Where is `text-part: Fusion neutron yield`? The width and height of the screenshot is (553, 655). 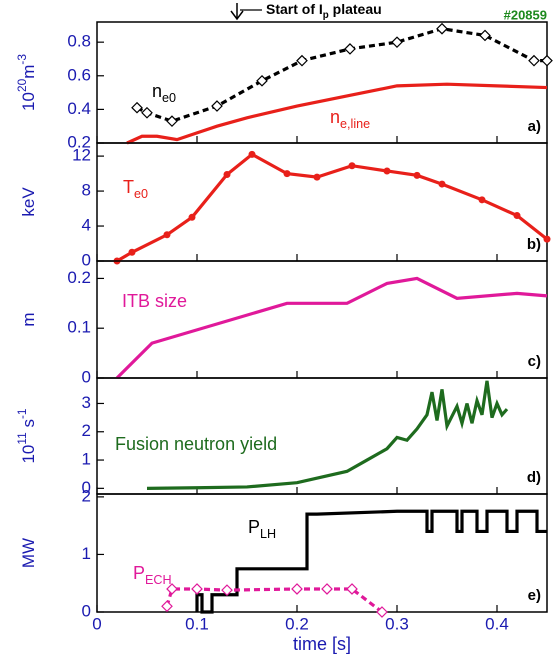 text-part: Fusion neutron yield is located at coordinates (196, 444).